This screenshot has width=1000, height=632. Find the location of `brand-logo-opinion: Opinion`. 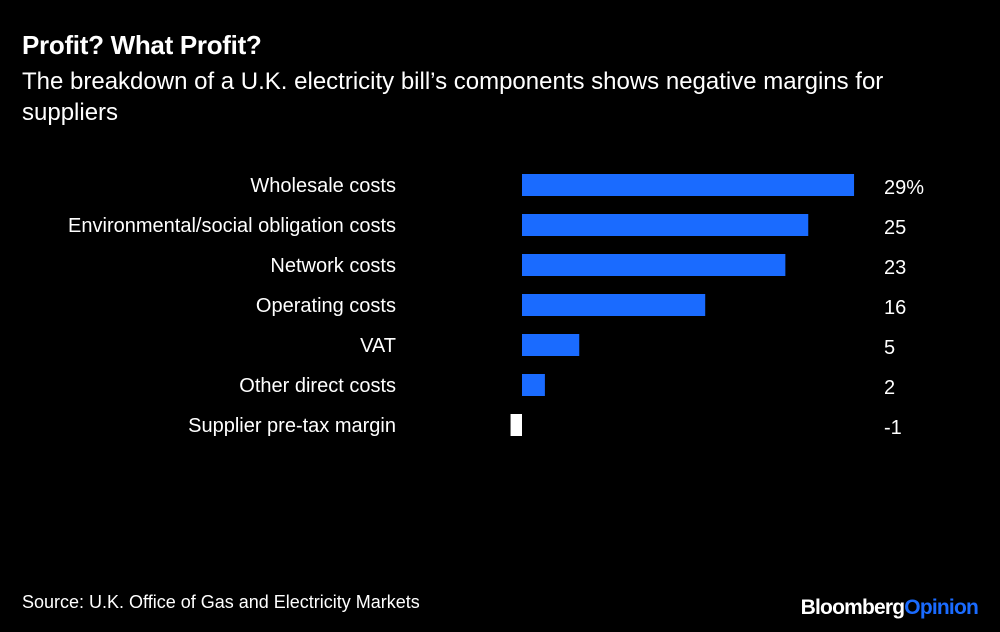

brand-logo-opinion: Opinion is located at coordinates (941, 607).